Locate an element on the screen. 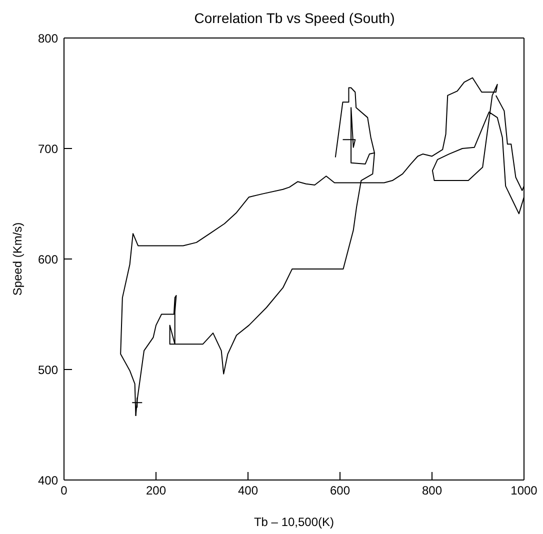 This screenshot has width=543, height=534. y-axis-title: Speed (Km/s) is located at coordinates (18, 259).